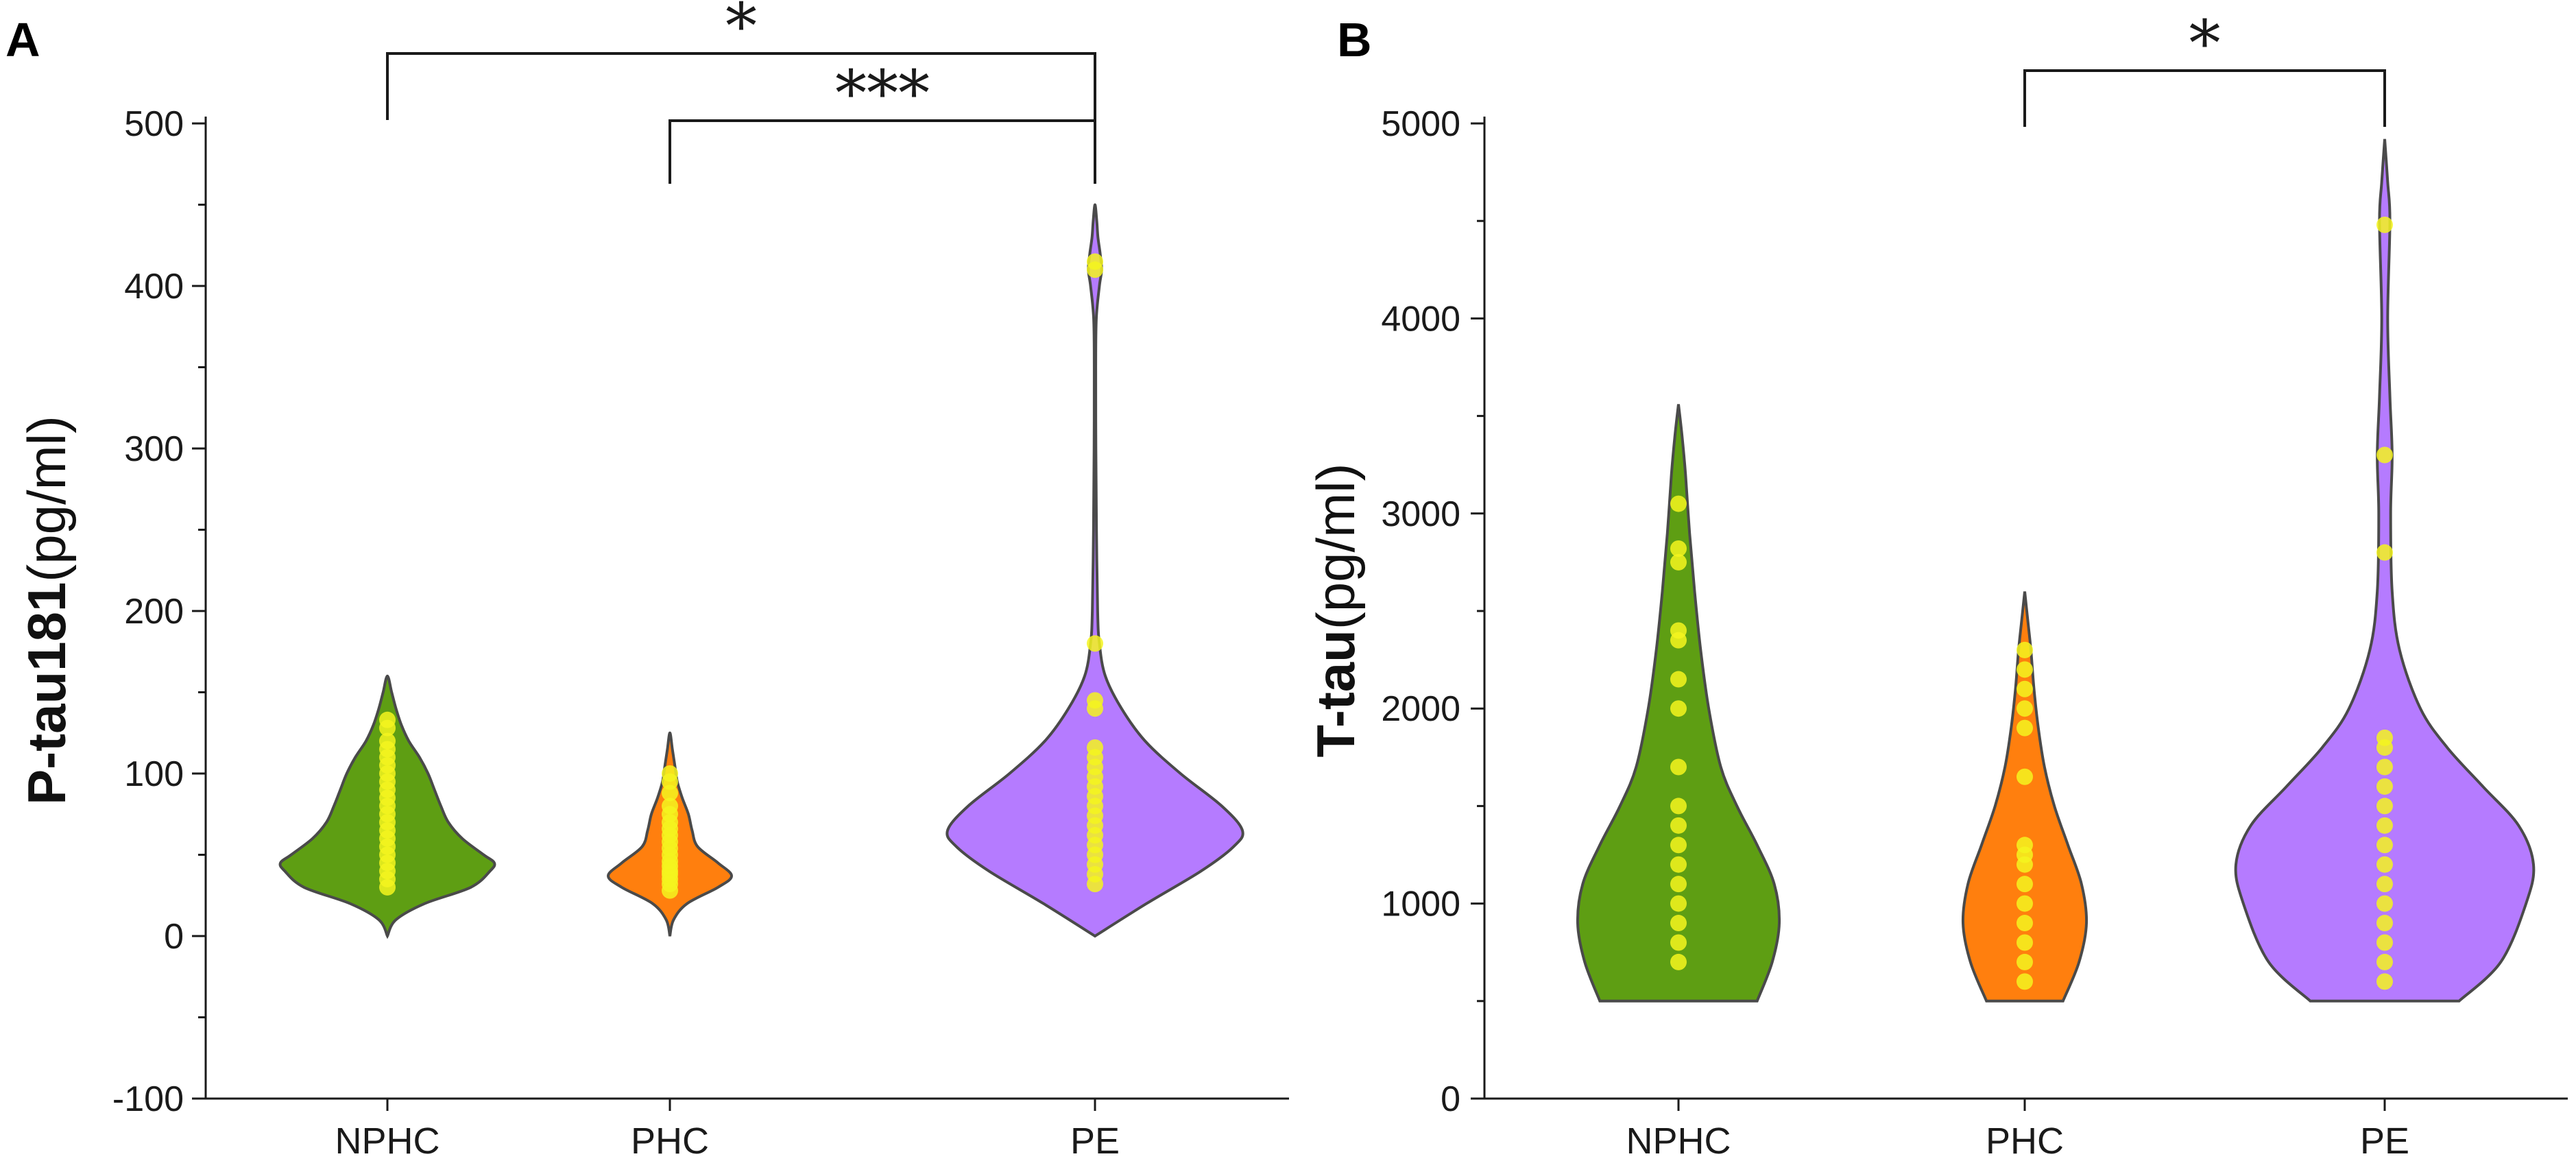 Image resolution: width=2576 pixels, height=1174 pixels. What do you see at coordinates (1420, 514) in the screenshot?
I see `y-tick-label: 3000` at bounding box center [1420, 514].